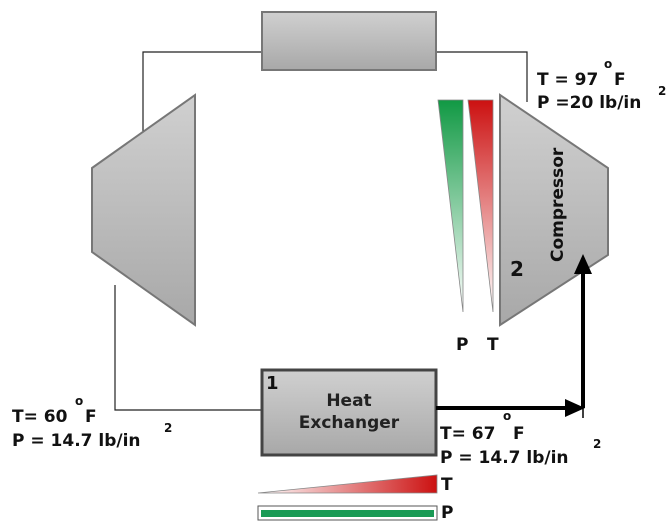 Image resolution: width=668 pixels, height=523 pixels. What do you see at coordinates (517, 269) in the screenshot?
I see `compressor-number: 2` at bounding box center [517, 269].